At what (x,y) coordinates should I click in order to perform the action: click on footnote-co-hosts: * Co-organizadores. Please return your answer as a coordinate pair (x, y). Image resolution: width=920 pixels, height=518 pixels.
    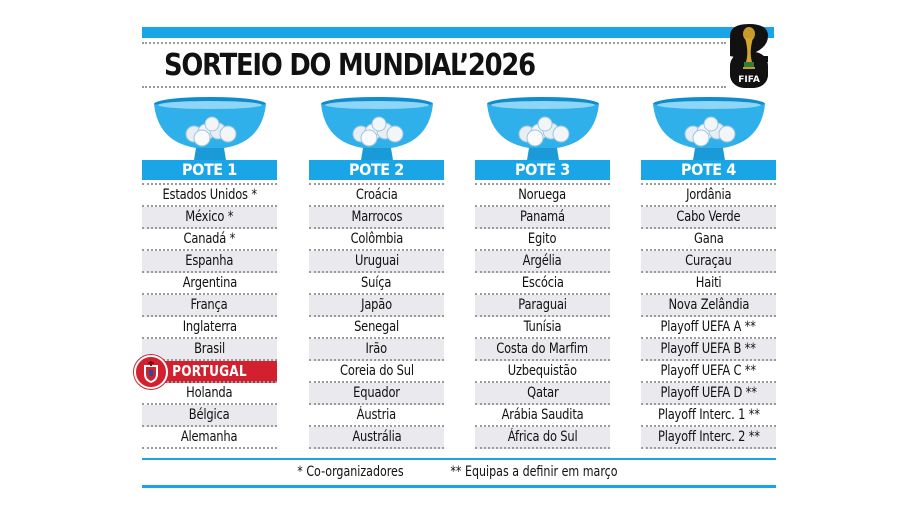
    Looking at the image, I should click on (350, 472).